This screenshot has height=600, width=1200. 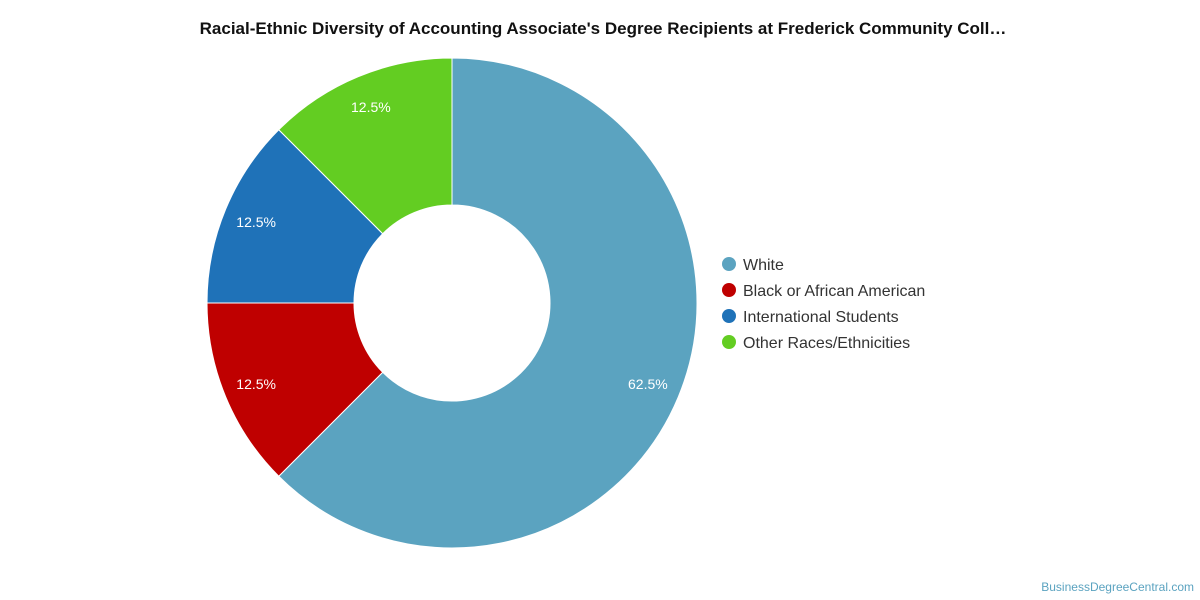 I want to click on slice-other-races-ethnicities, so click(x=365, y=146).